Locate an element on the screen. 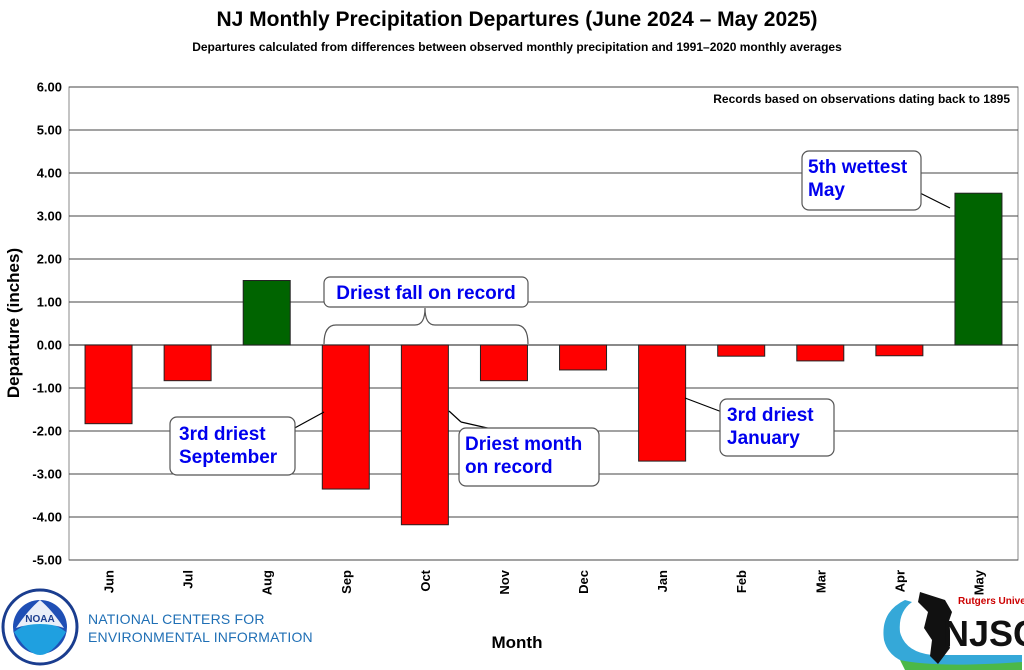 This screenshot has height=670, width=1024. njsc-logo: Rutgers University NJSC is located at coordinates (953, 631).